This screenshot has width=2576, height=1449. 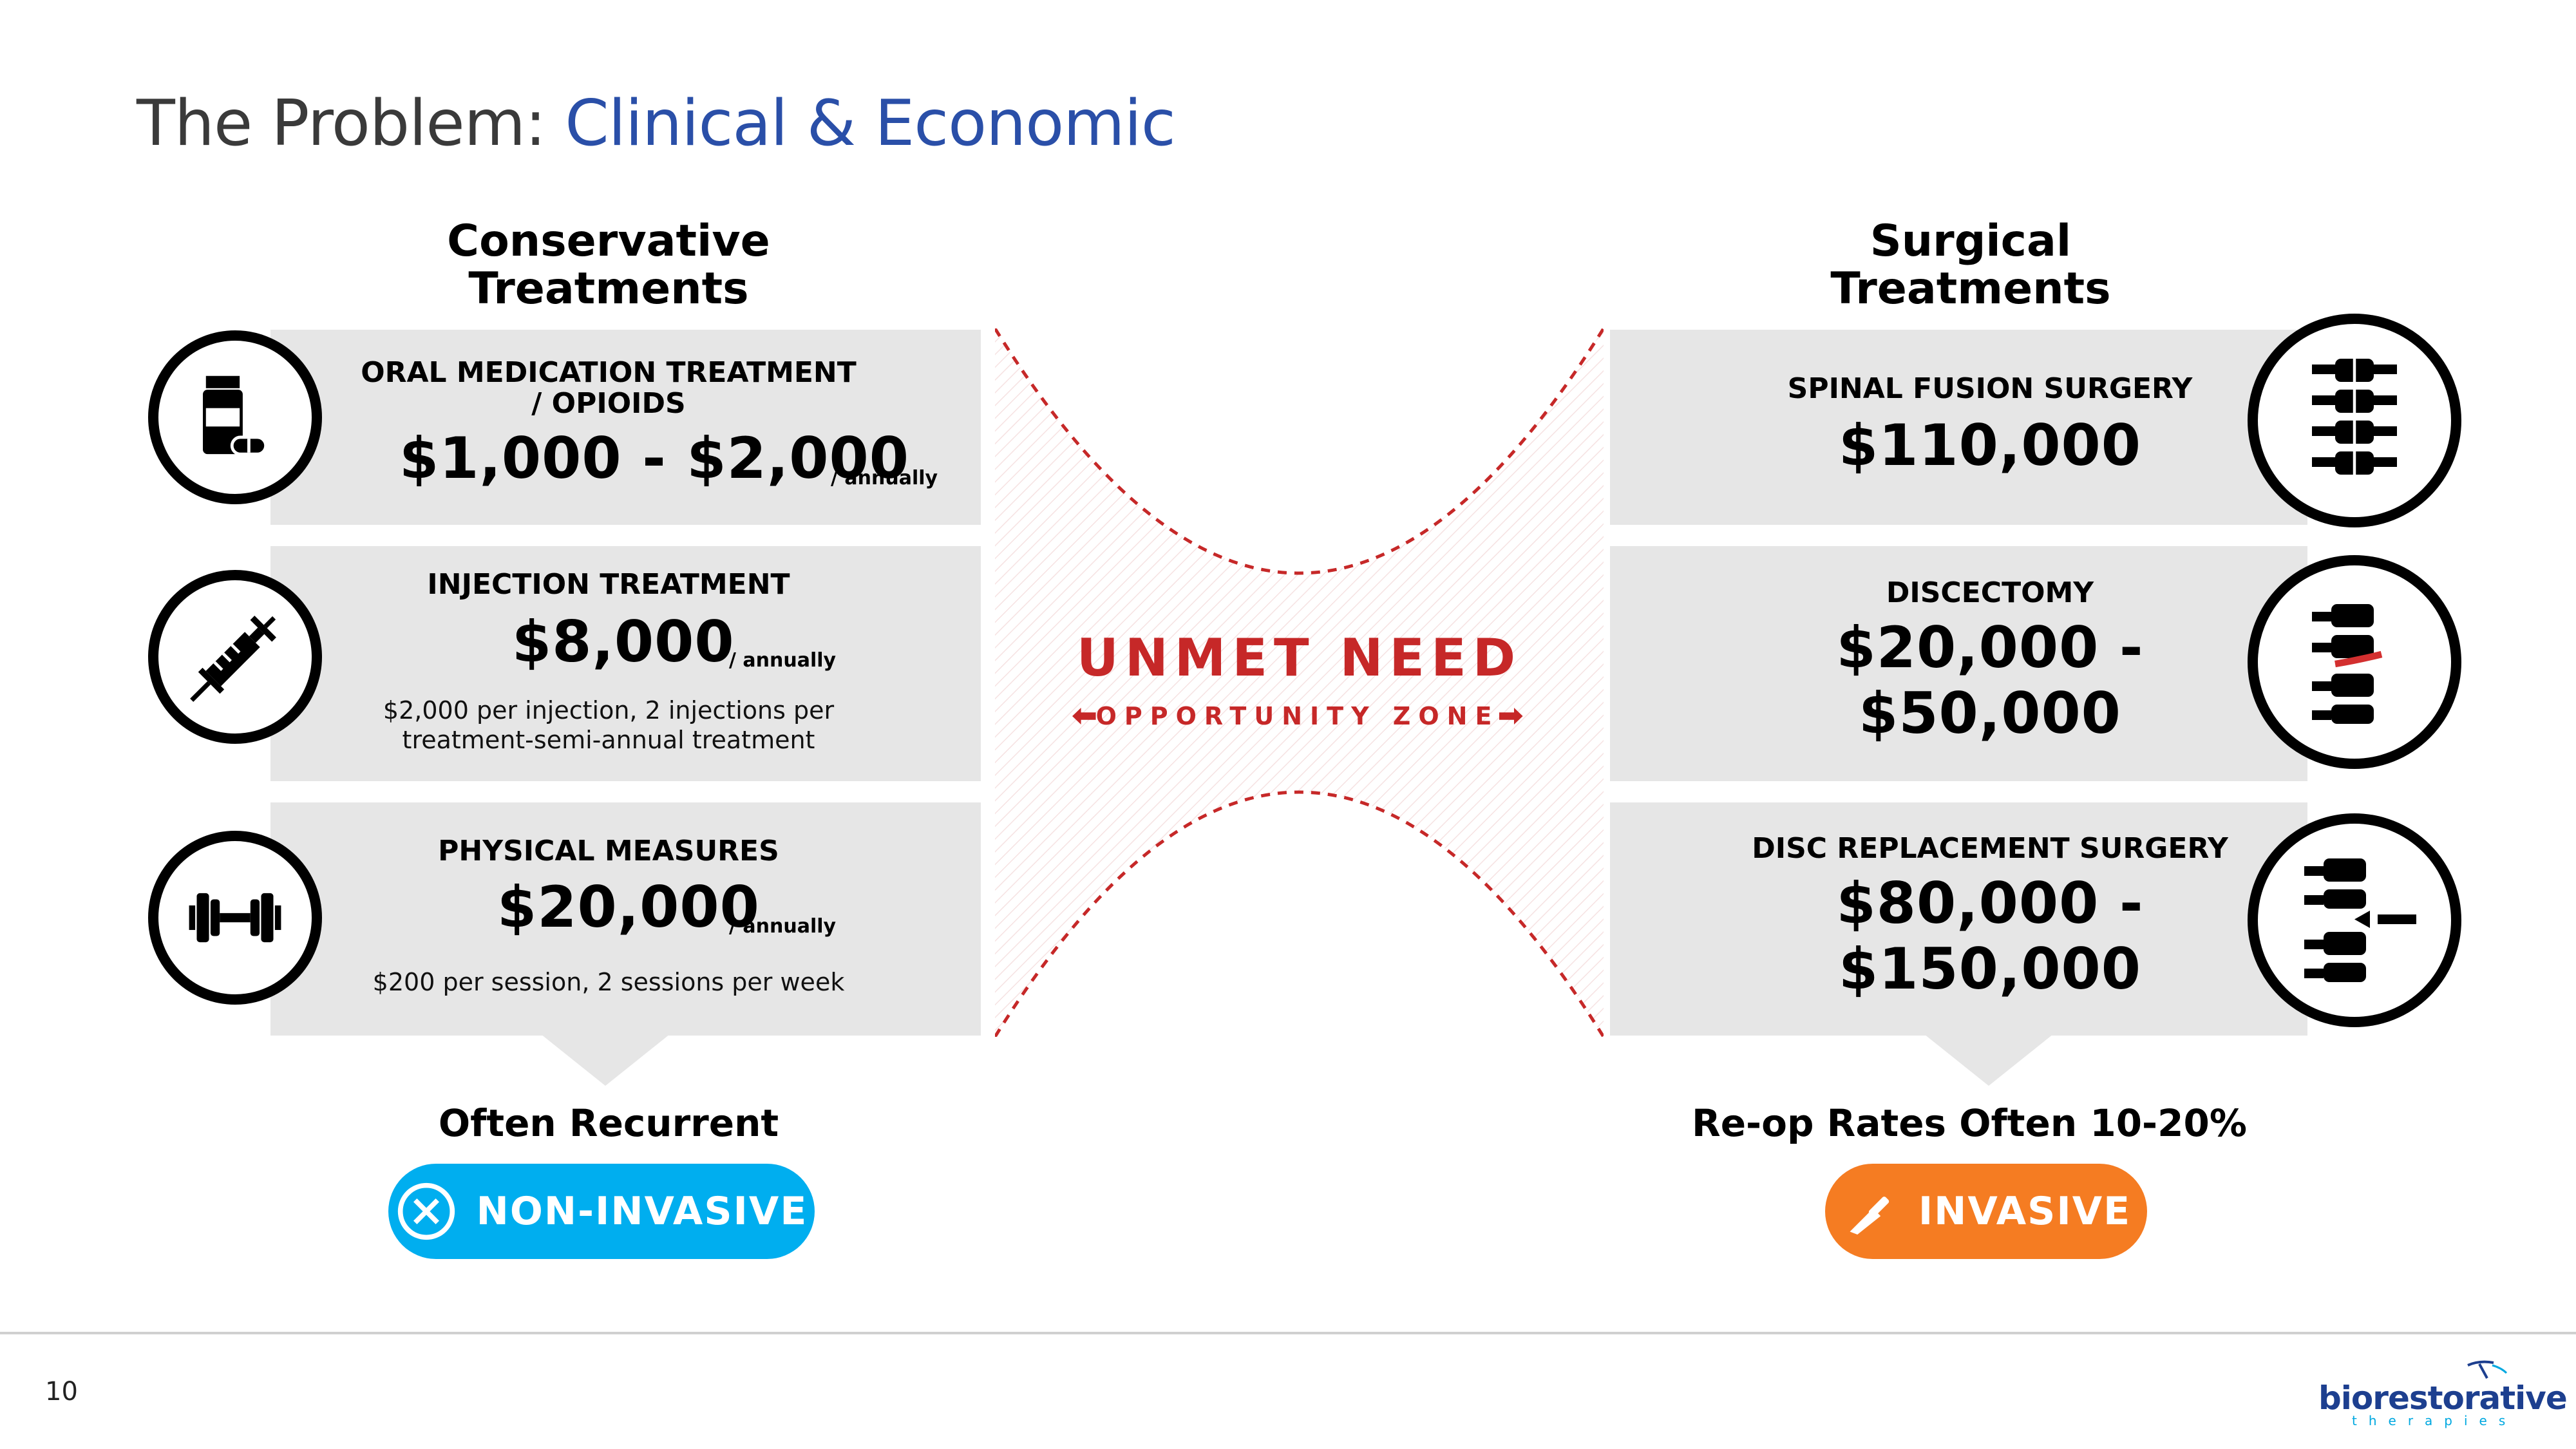 I want to click on injection-title: INJECTION TREATMENT, so click(x=608, y=585).